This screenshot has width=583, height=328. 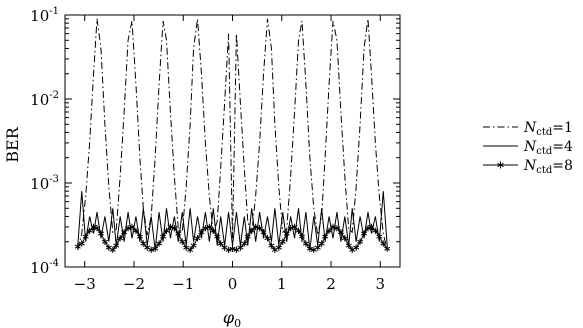 What do you see at coordinates (12, 144) in the screenshot?
I see `y-axis-label: BER` at bounding box center [12, 144].